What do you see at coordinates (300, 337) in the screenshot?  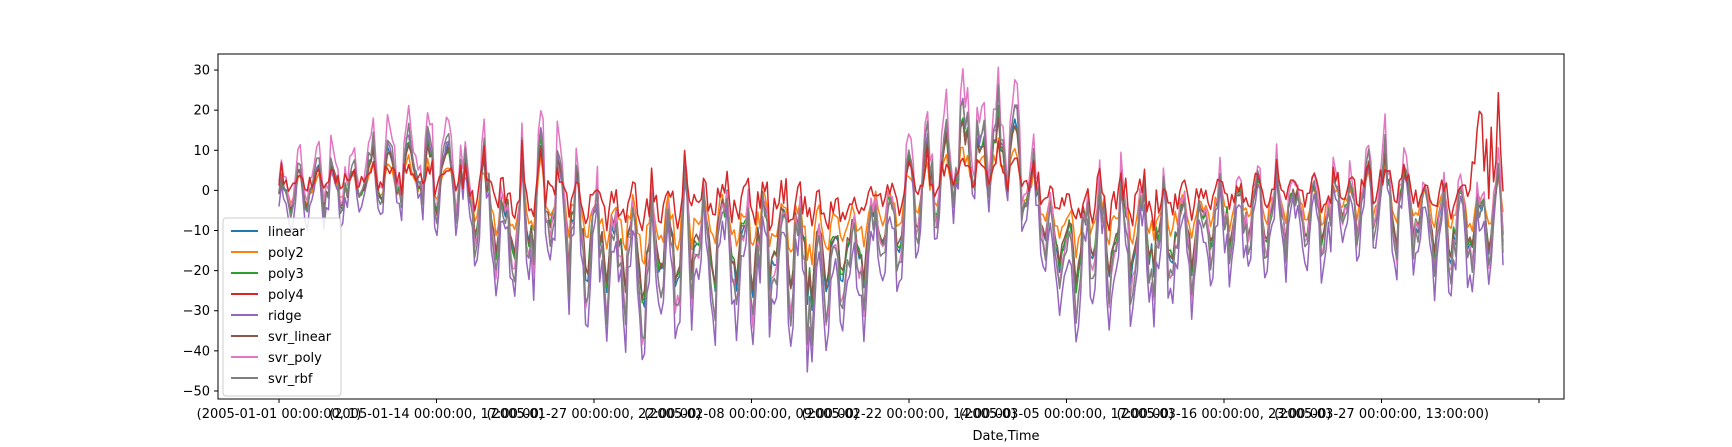 I see `legend-label-svr_linear: svr_linear` at bounding box center [300, 337].